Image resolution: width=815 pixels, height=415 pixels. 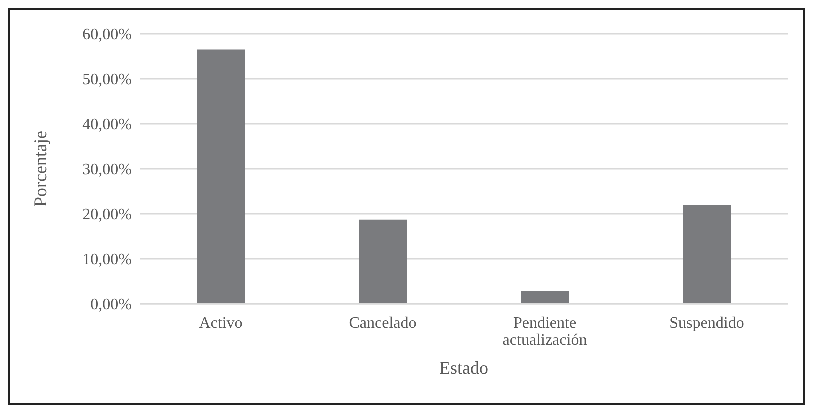 I want to click on y-tick-label: 40,00%, so click(x=107, y=125).